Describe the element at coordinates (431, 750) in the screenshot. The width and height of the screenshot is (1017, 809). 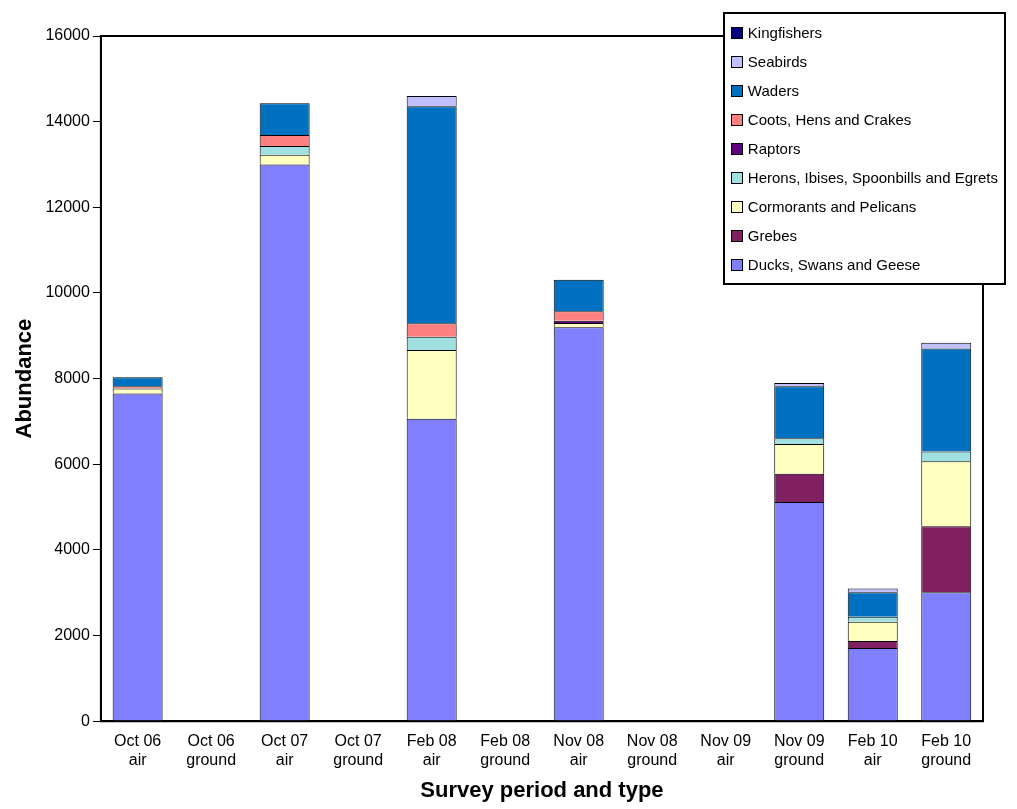
I see `x-tick-label: Feb 08 air` at that location.